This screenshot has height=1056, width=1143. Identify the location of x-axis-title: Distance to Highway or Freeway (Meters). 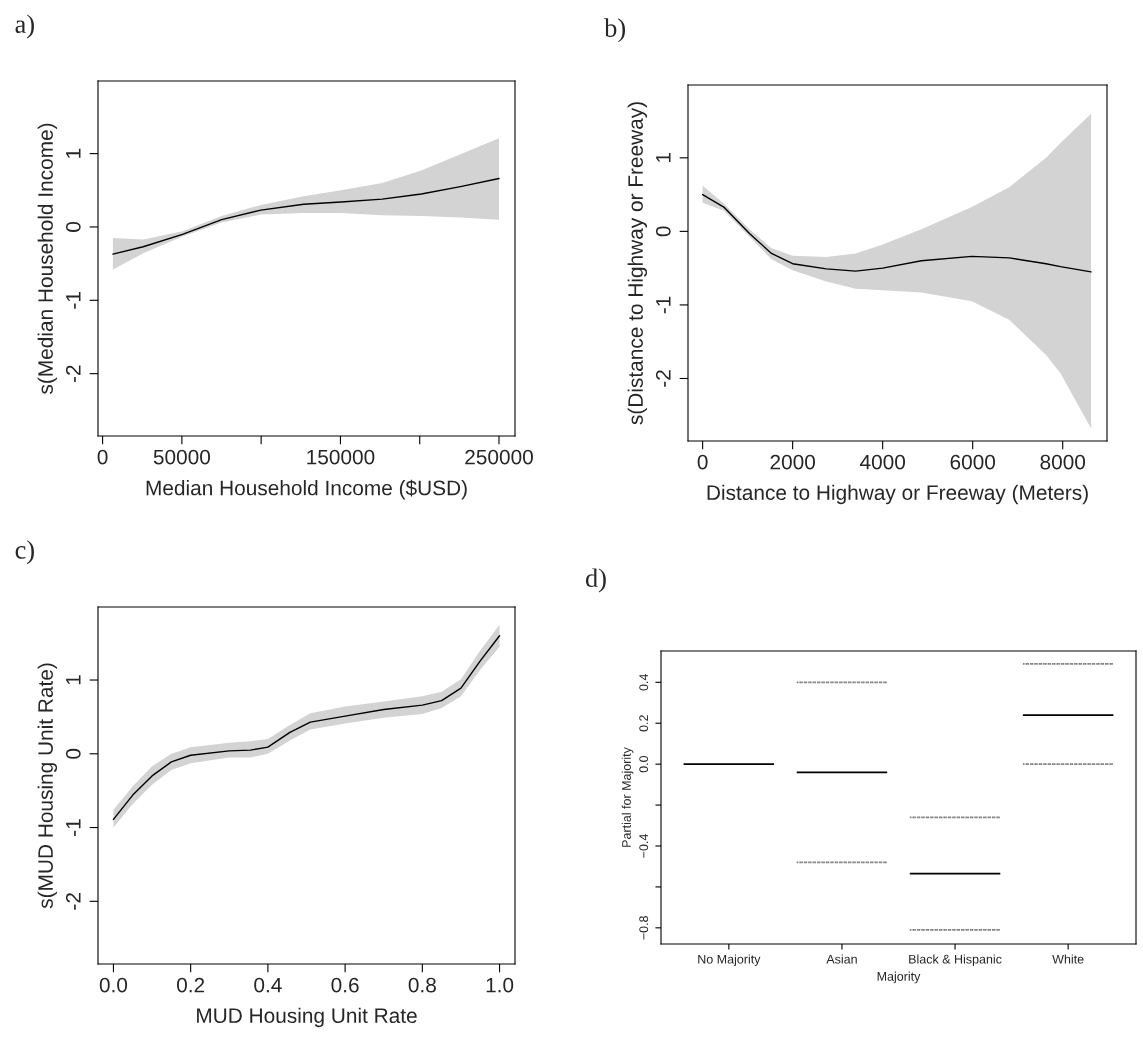
(897, 494).